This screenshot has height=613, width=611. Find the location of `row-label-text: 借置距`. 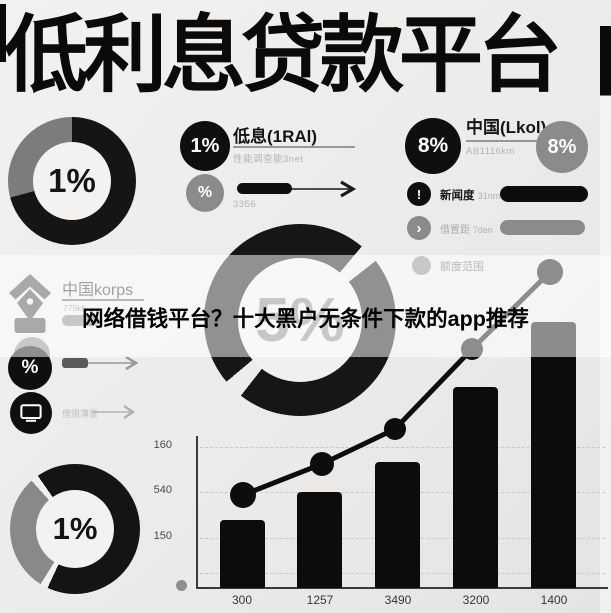

row-label-text: 借置距 is located at coordinates (455, 230).